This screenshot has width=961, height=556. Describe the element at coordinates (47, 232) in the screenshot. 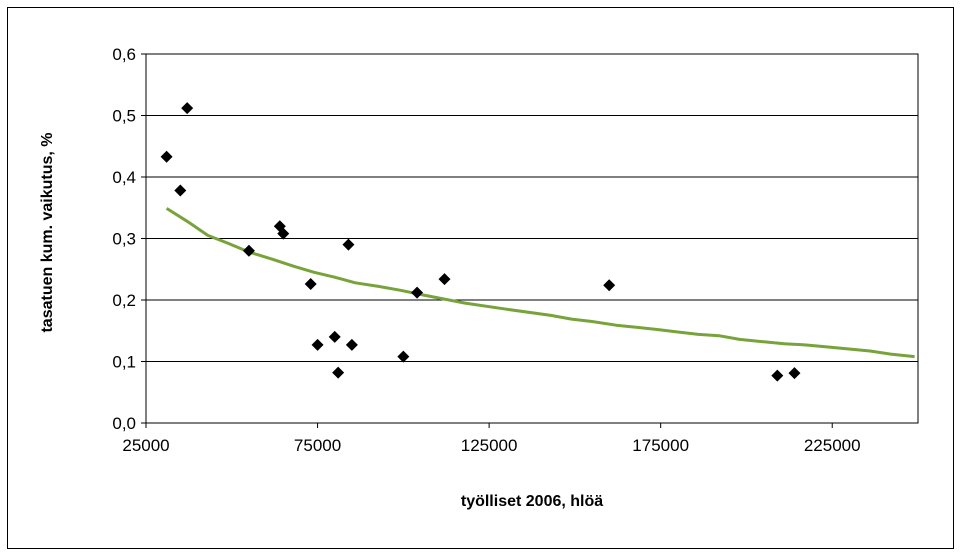

I see `y-axis-title: tasatuen kum. vaikutus, %` at that location.